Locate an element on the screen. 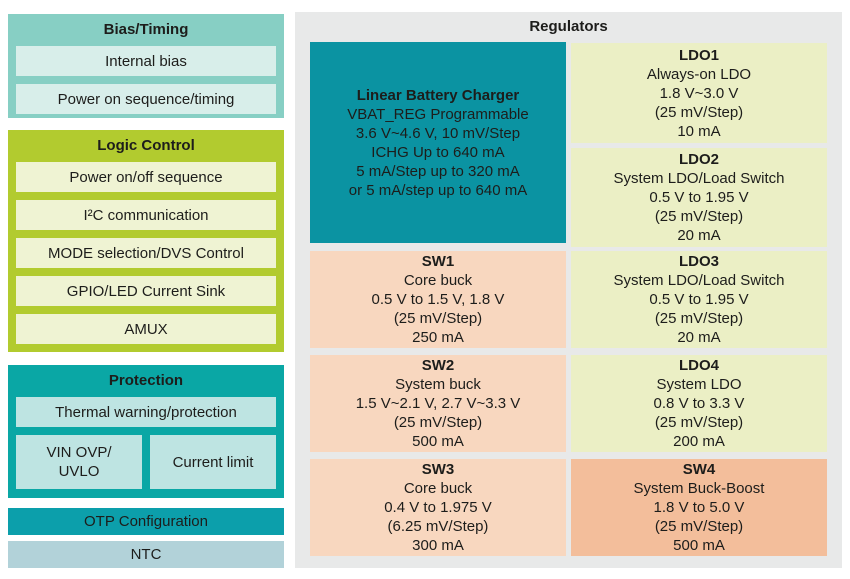 This screenshot has height=579, width=850. ldo4-line: 200 mA is located at coordinates (699, 441).